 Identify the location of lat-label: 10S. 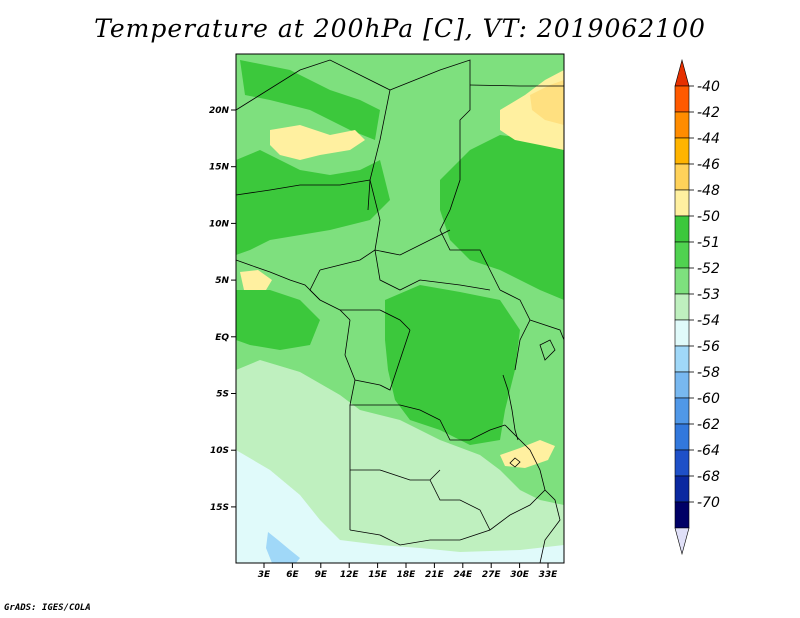
(219, 451).